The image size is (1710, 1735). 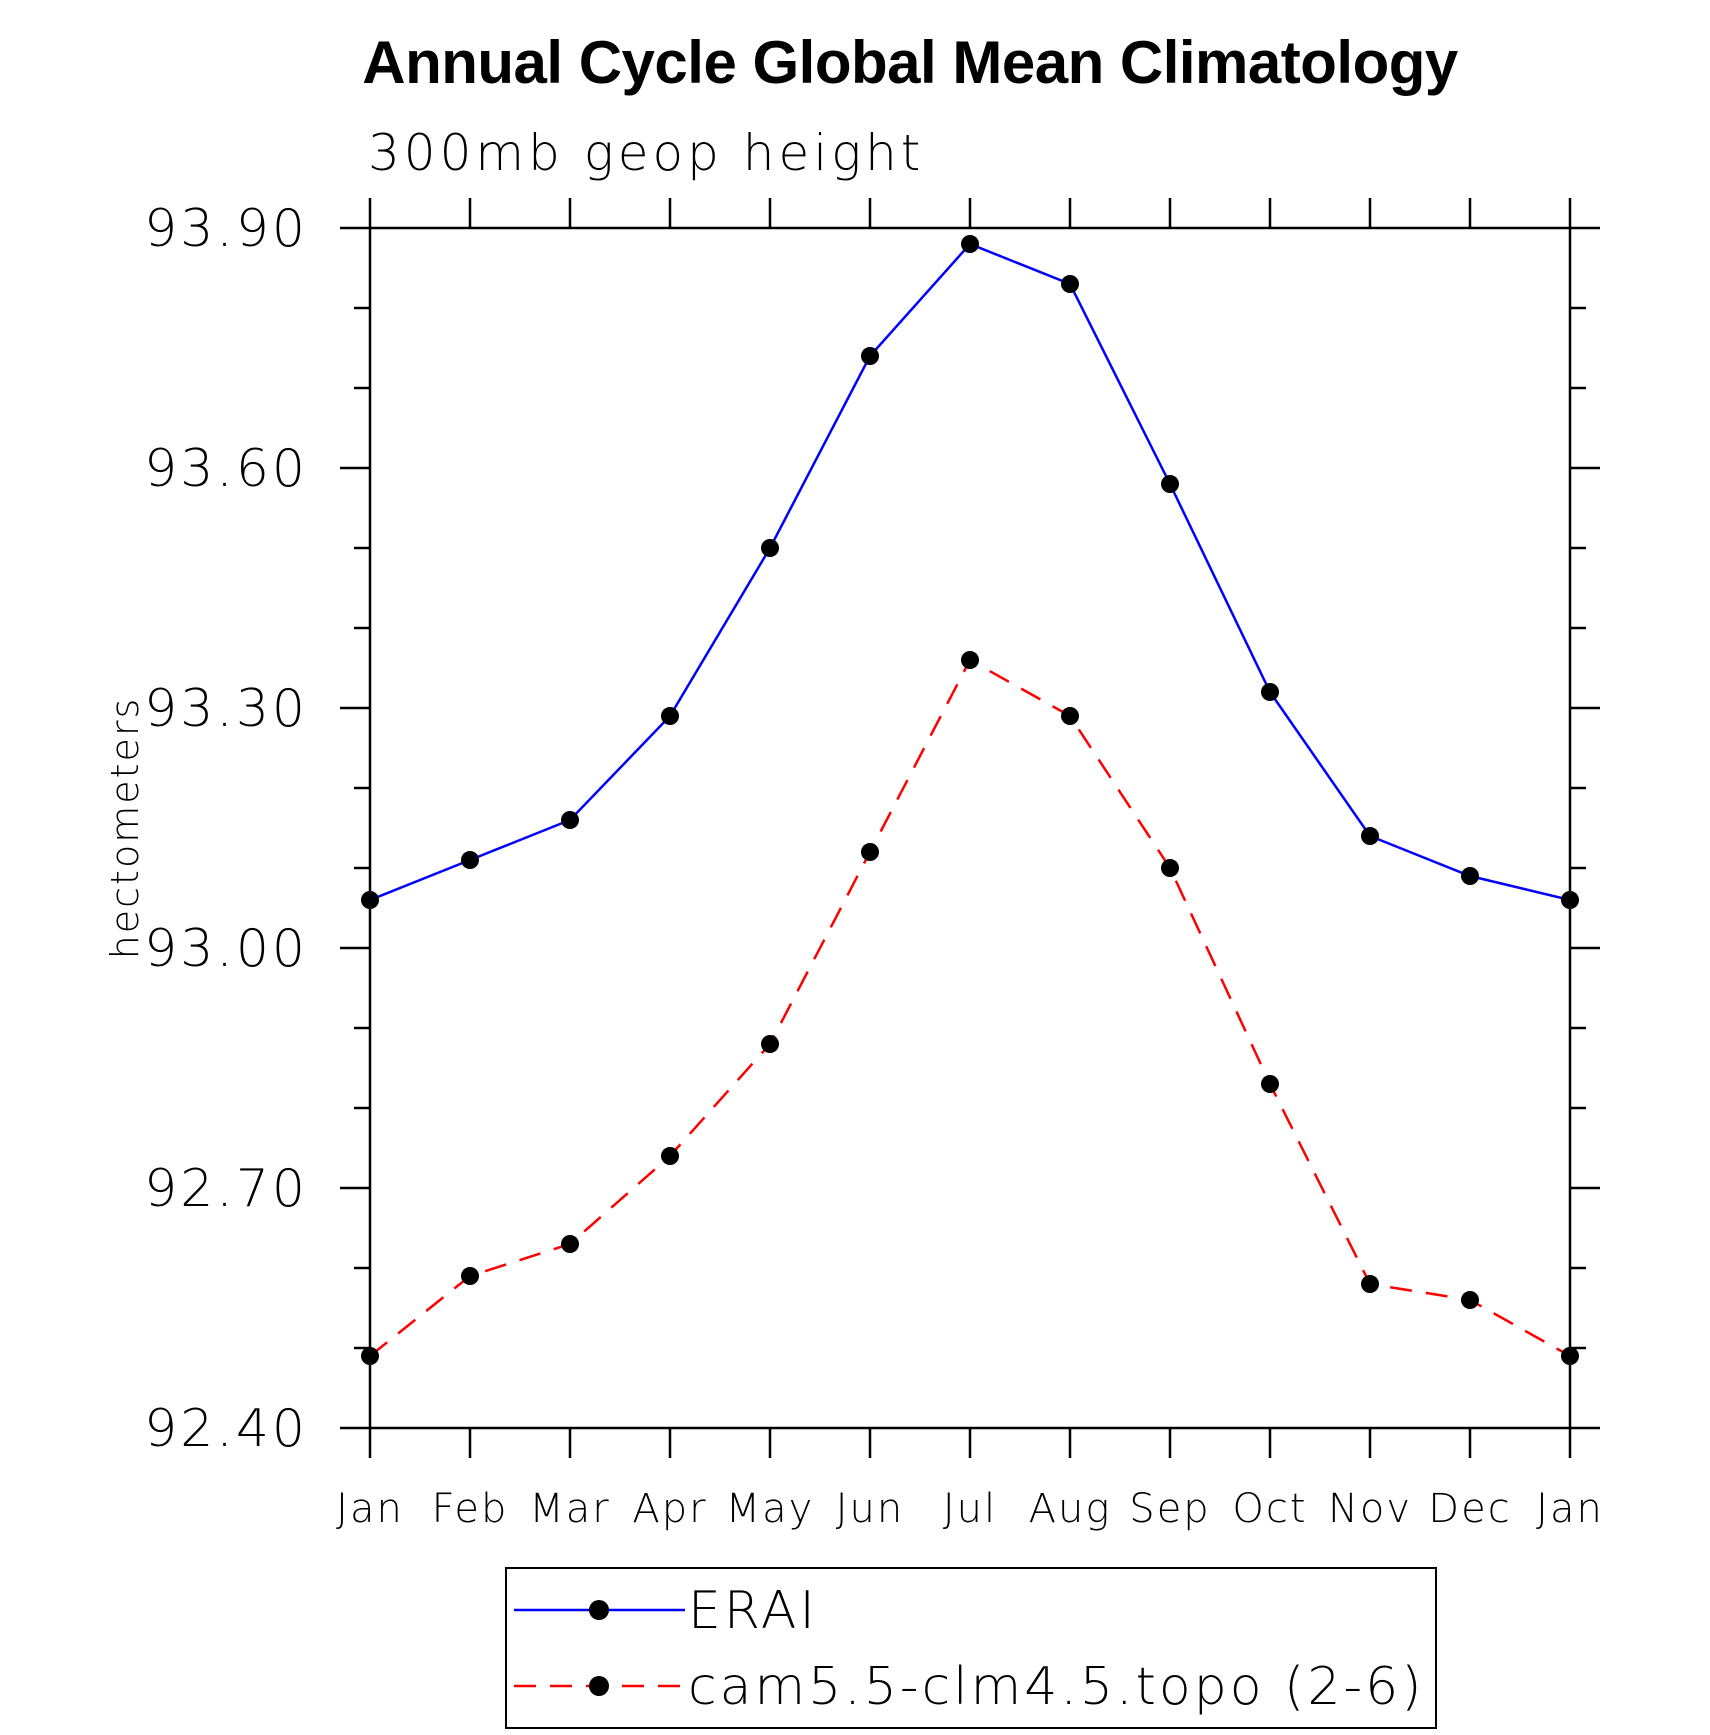 What do you see at coordinates (646, 153) in the screenshot?
I see `chart-subtitle: 300mb geop height` at bounding box center [646, 153].